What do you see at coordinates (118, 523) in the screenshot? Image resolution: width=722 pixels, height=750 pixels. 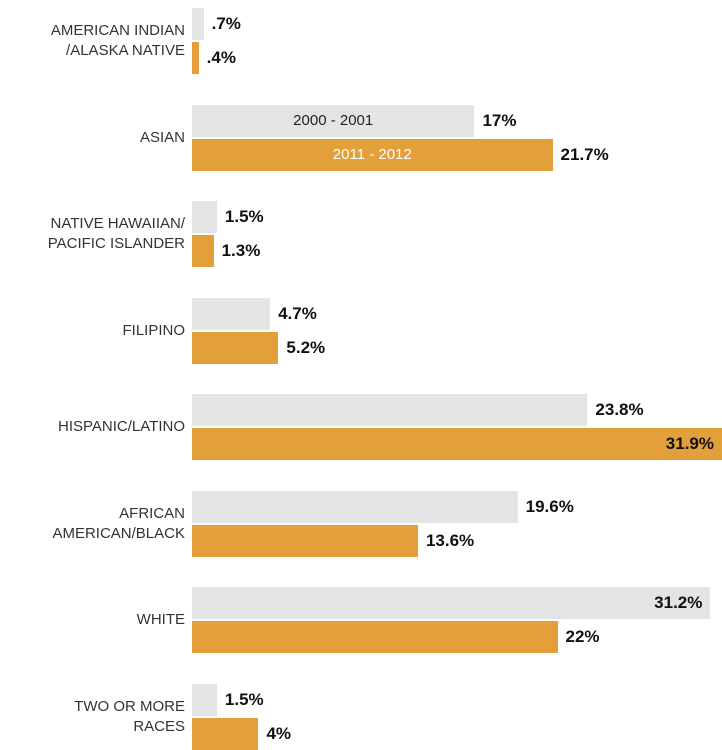 I see `category-label: AFRICAN AMERICAN/BLACK` at bounding box center [118, 523].